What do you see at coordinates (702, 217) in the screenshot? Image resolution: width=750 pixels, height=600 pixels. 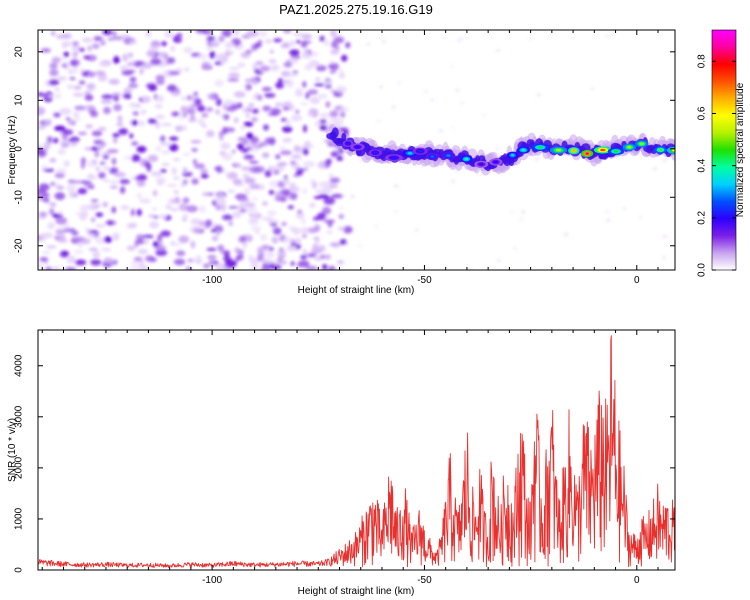 I see `colorbar-tick-label: 0.2` at bounding box center [702, 217].